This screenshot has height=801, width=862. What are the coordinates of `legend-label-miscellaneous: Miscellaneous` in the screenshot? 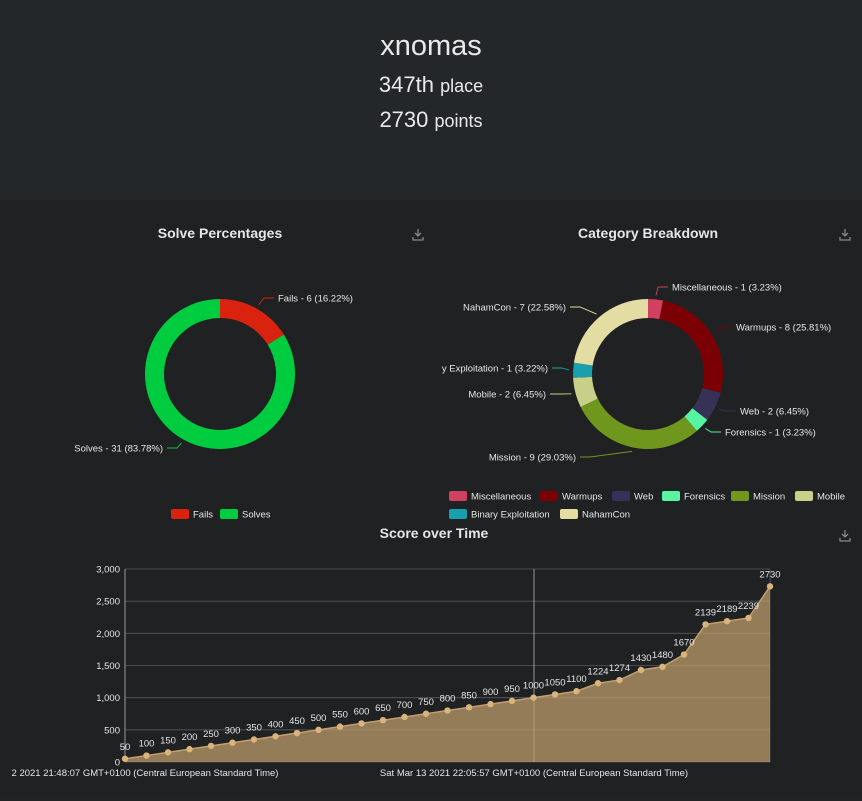 It's located at (501, 497).